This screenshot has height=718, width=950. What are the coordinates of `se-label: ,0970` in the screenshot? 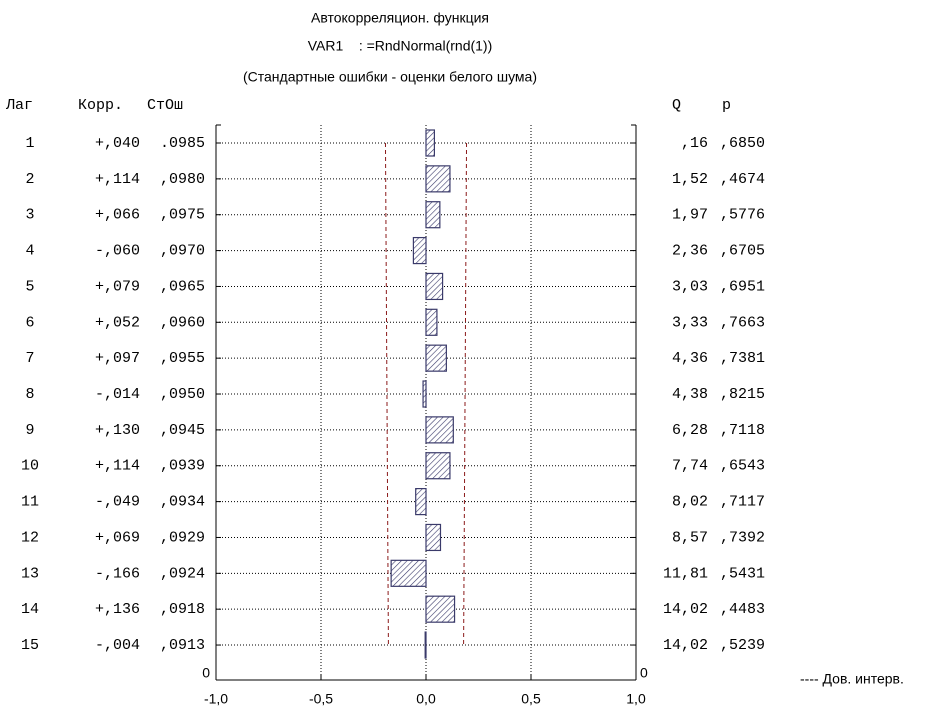 It's located at (182, 251).